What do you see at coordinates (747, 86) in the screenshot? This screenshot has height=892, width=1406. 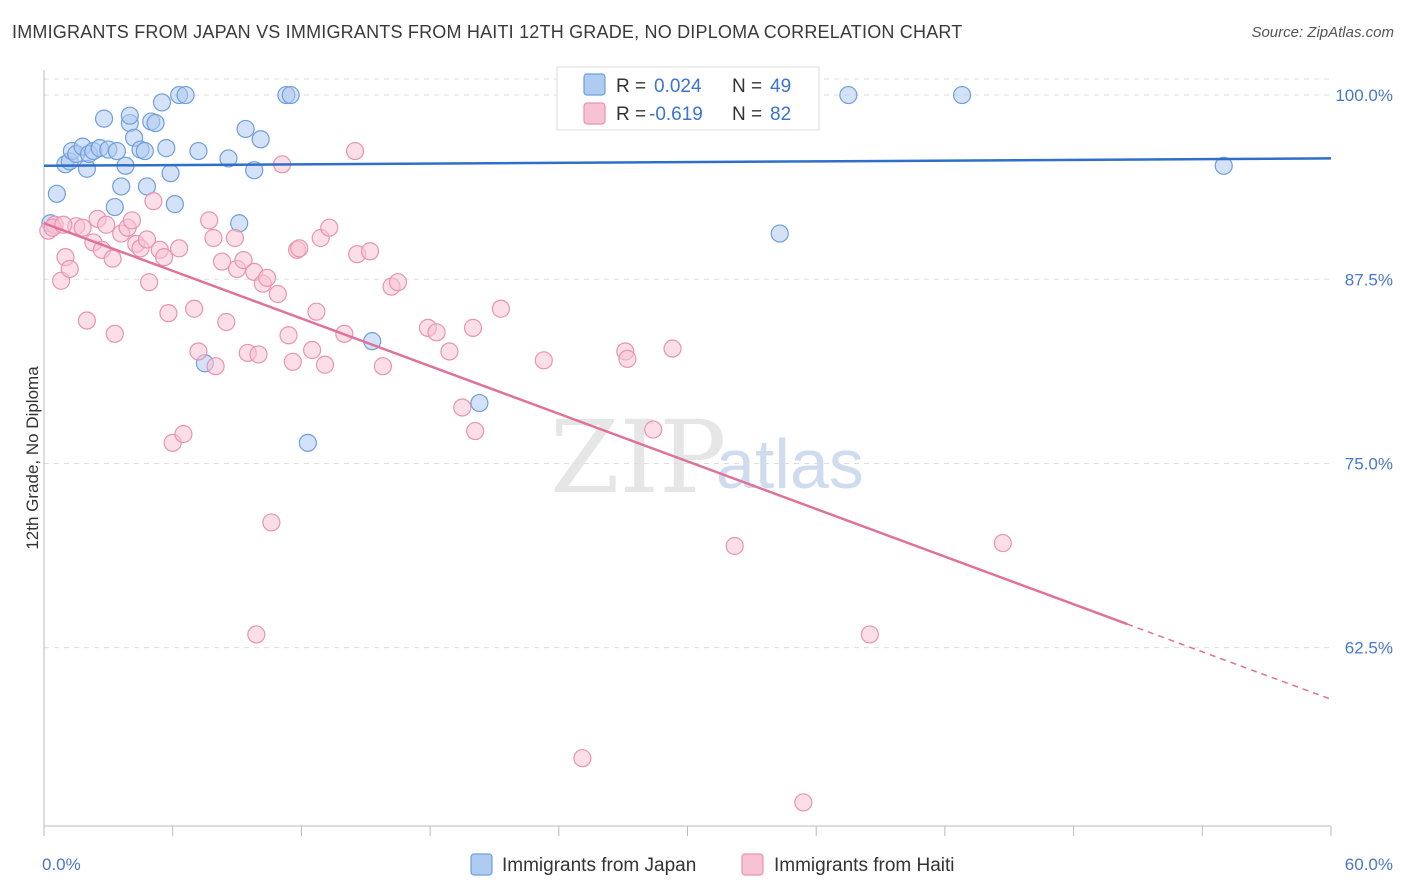 I see `legend-japan-n-label: N =` at bounding box center [747, 86].